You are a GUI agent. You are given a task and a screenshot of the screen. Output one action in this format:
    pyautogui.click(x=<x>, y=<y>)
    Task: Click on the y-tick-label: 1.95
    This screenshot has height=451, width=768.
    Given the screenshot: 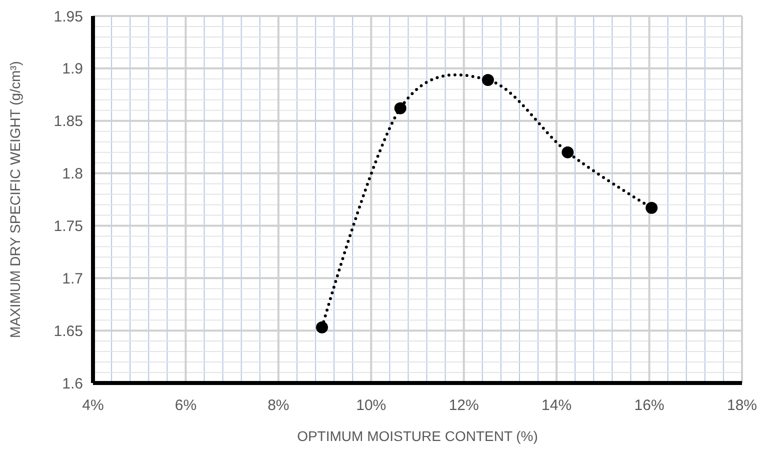 What is the action you would take?
    pyautogui.click(x=68, y=17)
    